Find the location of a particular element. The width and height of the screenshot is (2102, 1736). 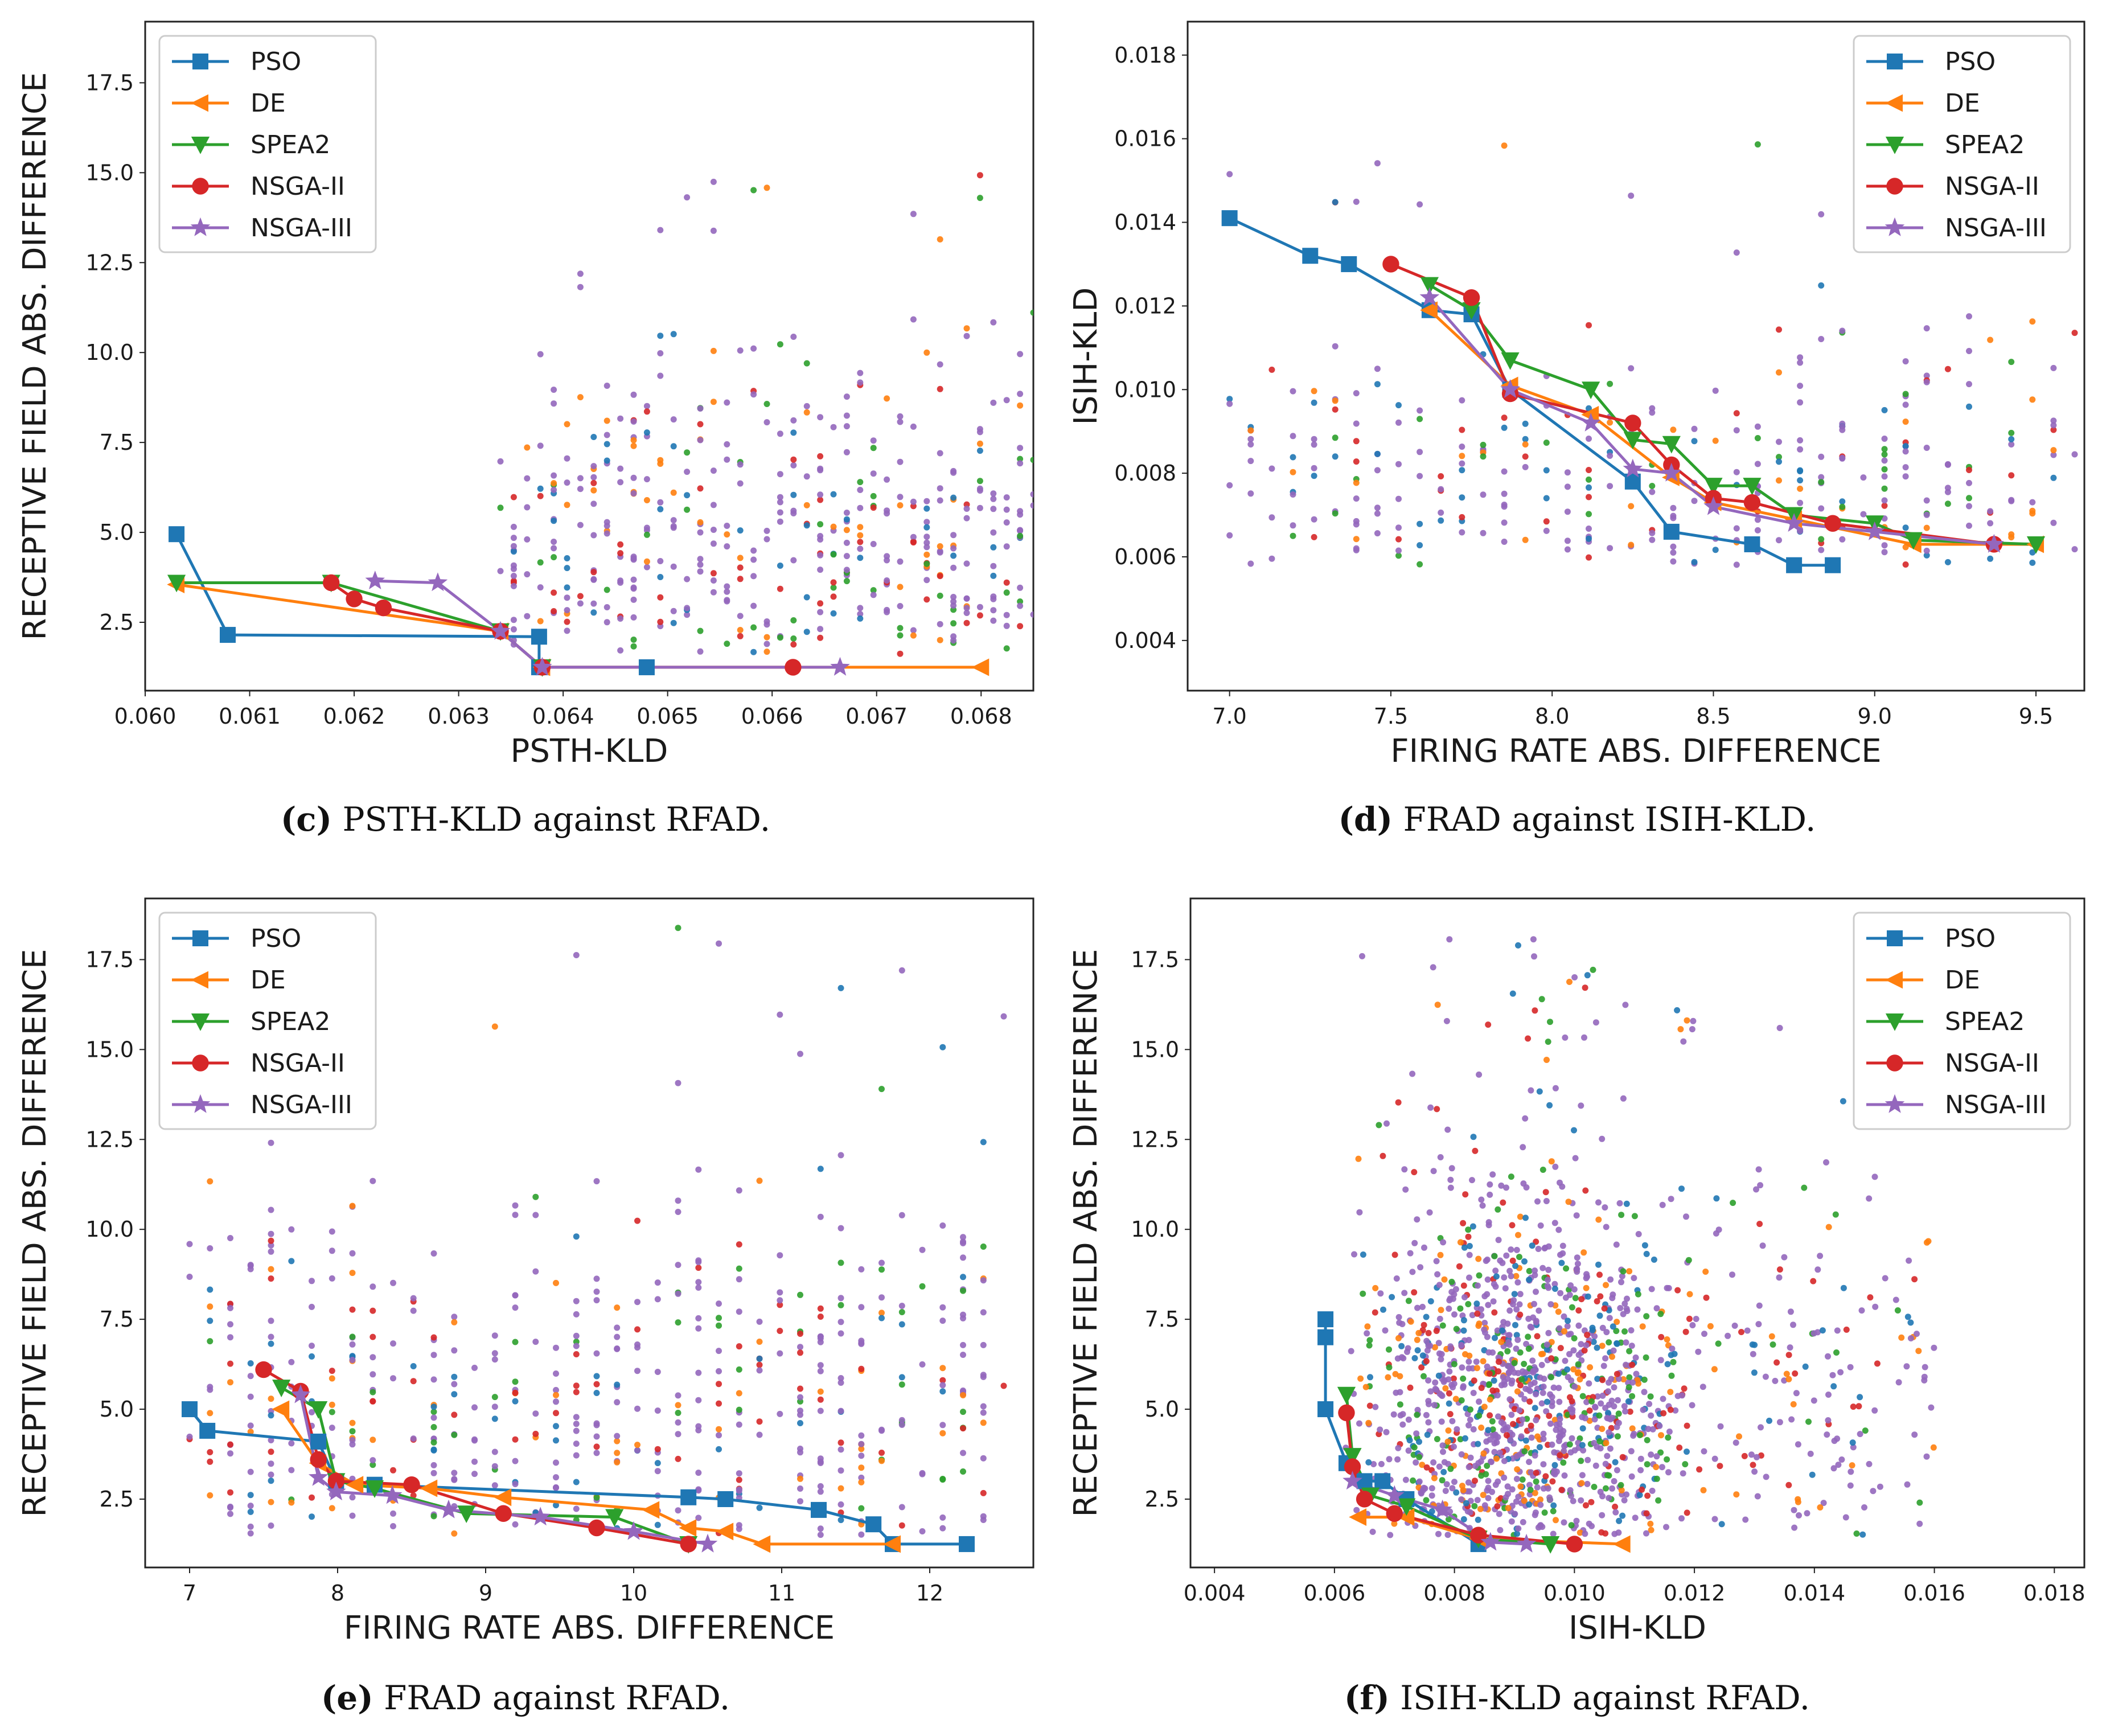

x-tick-label: 0.016 is located at coordinates (1934, 1594).